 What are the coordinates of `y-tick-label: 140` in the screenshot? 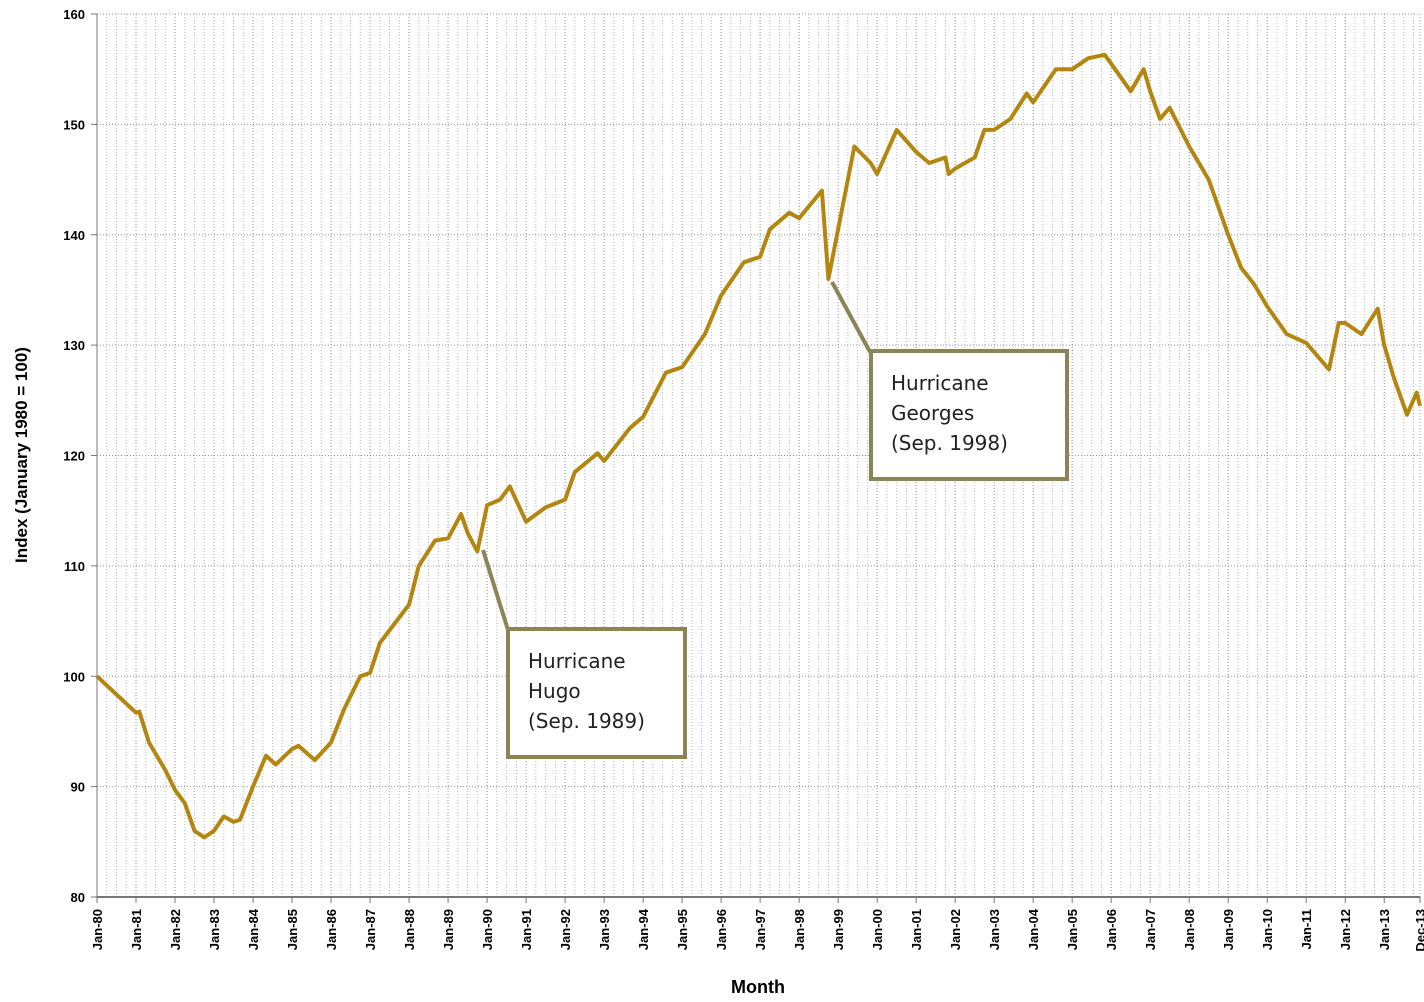 It's located at (74, 235).